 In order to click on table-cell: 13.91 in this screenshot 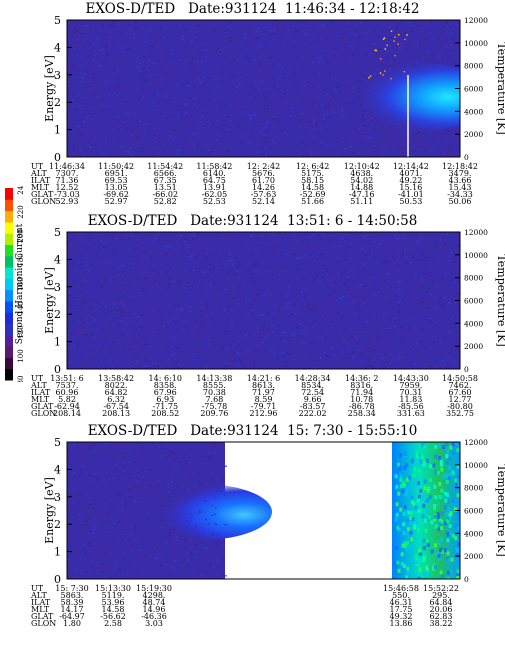, I will do `click(214, 187)`.